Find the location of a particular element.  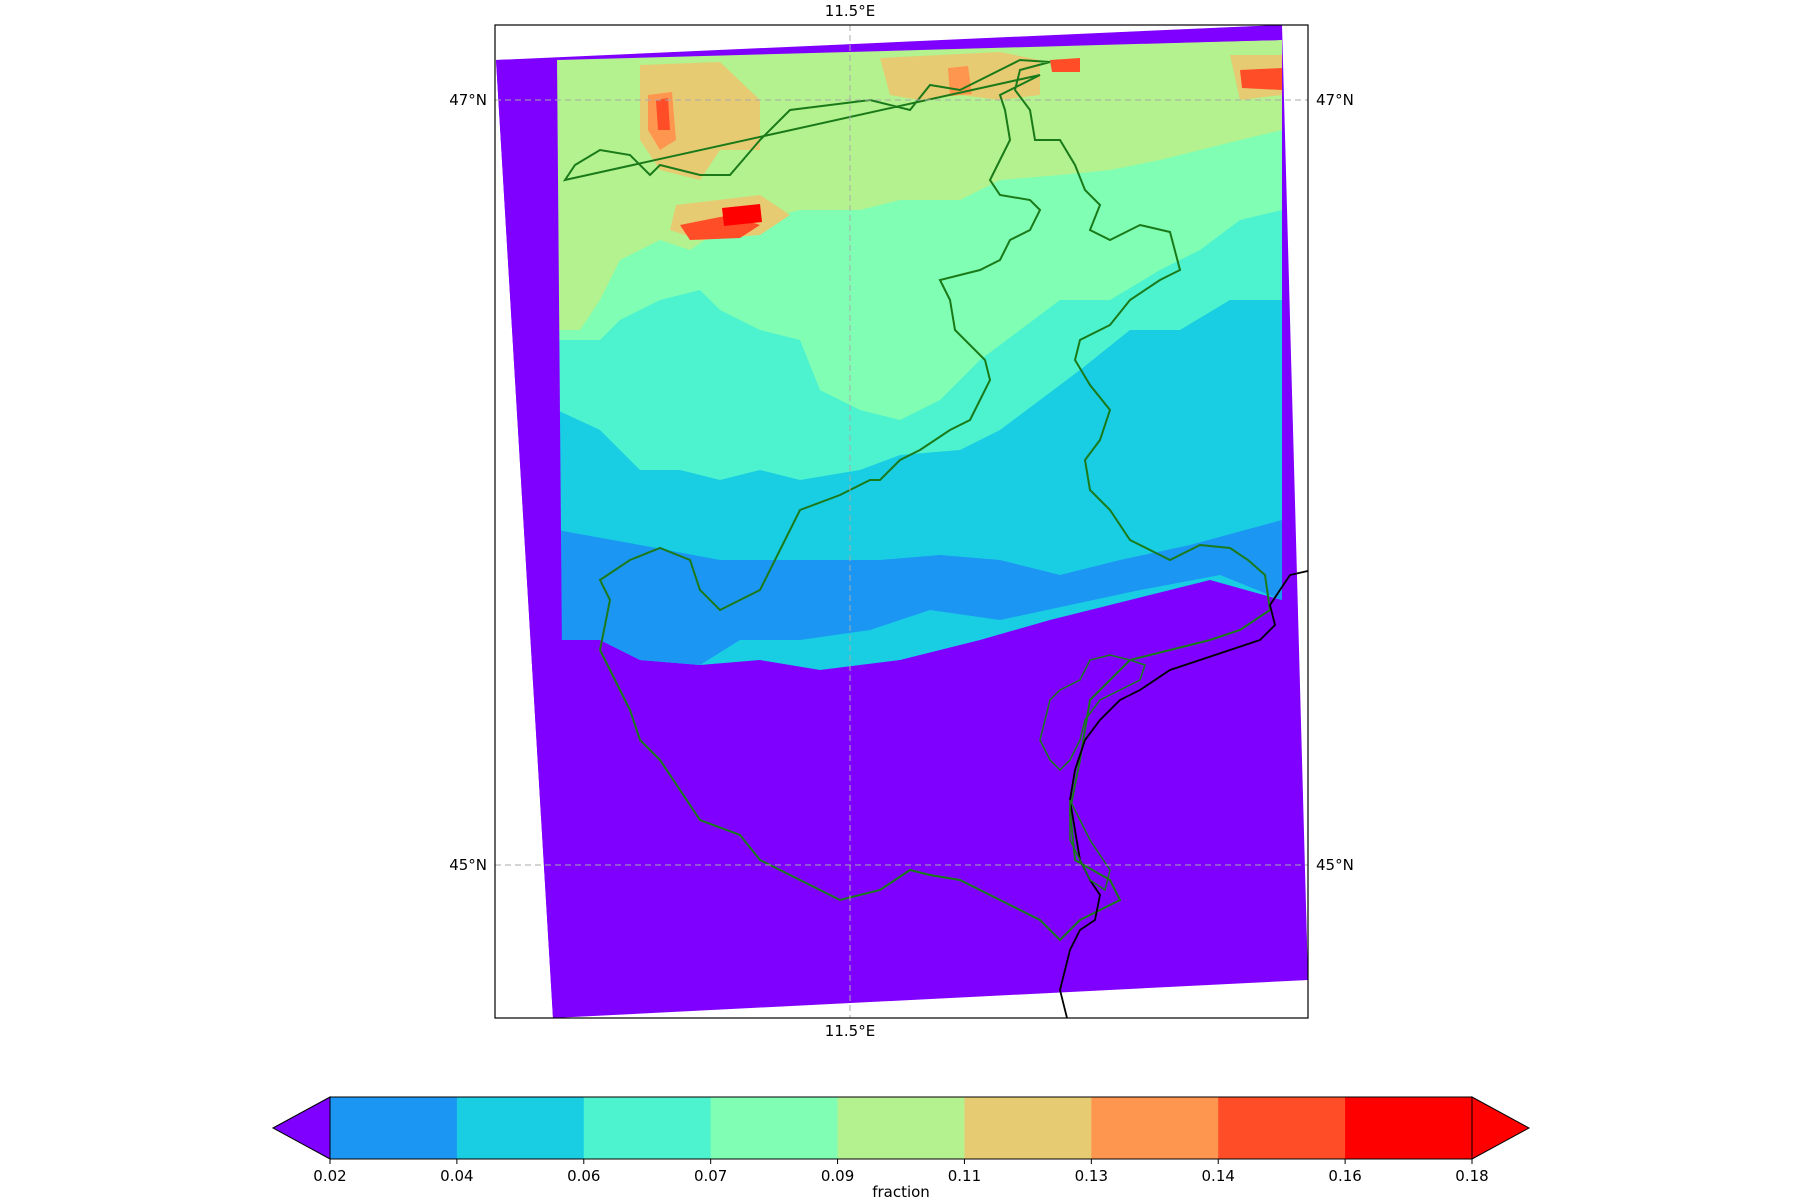

lat-47-left: 47°N is located at coordinates (468, 100).